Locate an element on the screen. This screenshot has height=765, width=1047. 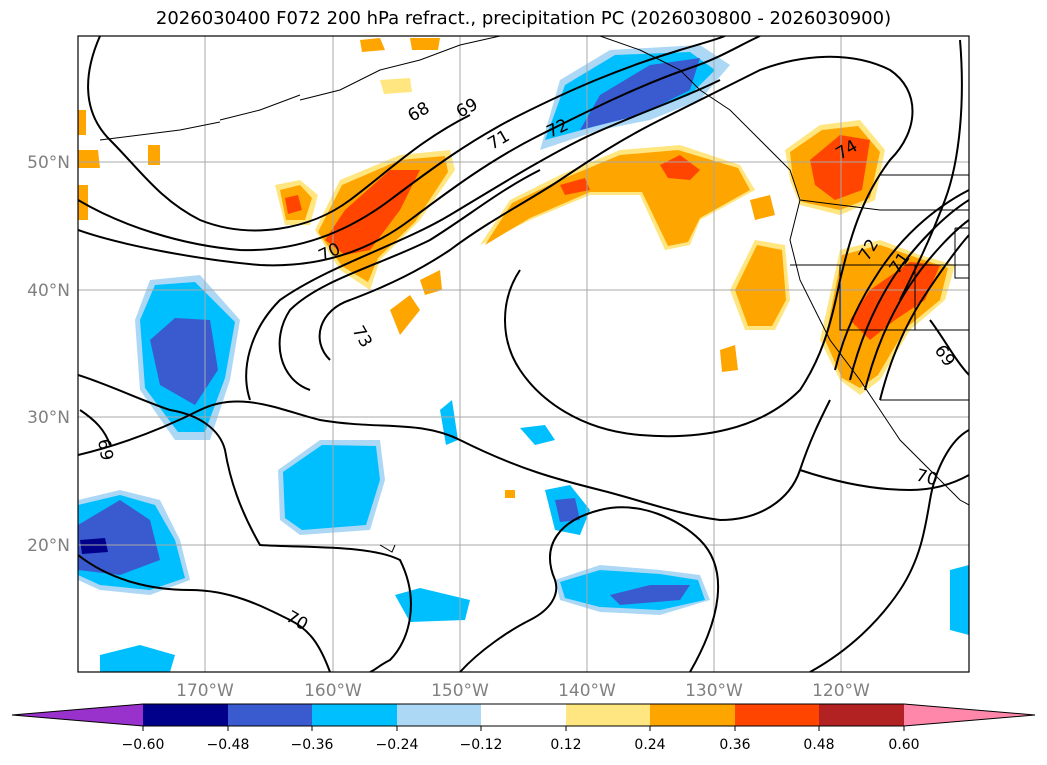
lon-label: 160°W is located at coordinates (333, 691).